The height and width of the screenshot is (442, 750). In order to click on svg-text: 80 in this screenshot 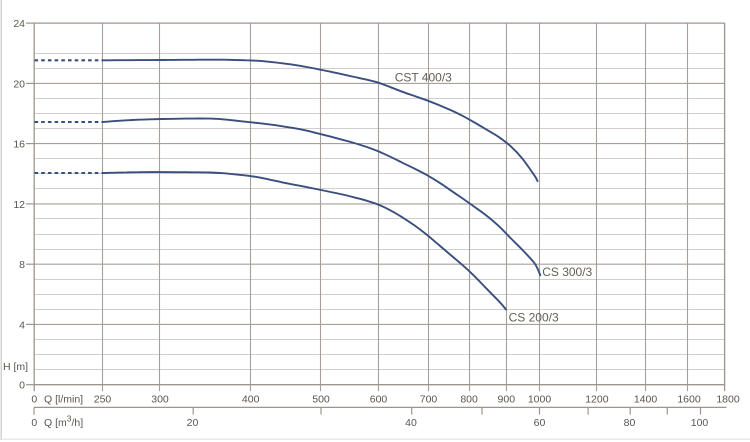, I will do `click(630, 423)`.